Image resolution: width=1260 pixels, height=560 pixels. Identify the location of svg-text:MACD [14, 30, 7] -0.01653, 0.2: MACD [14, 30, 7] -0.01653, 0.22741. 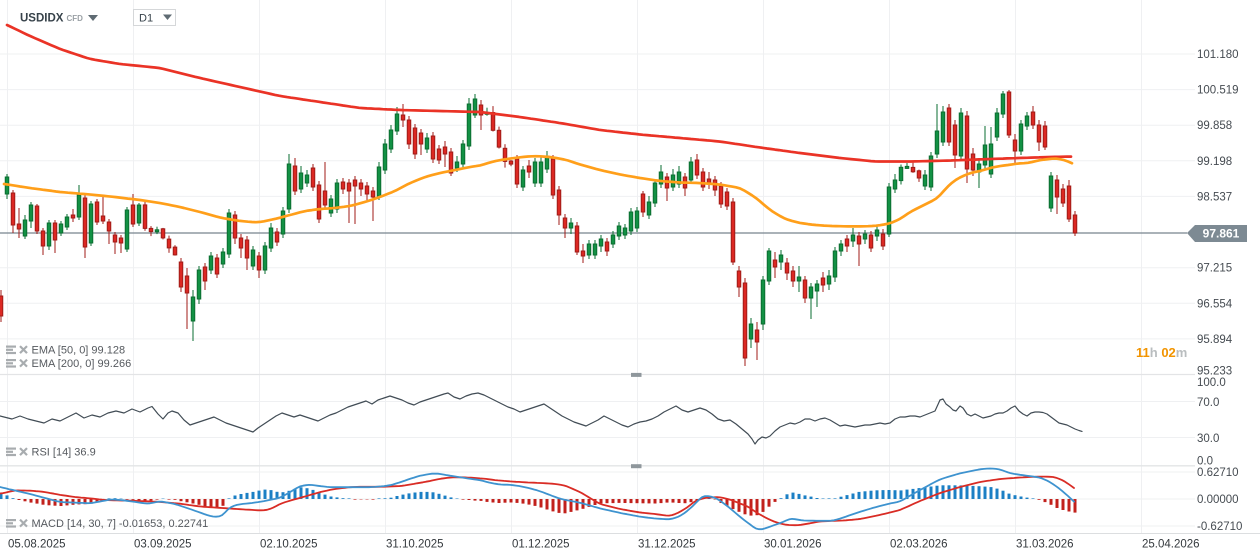
(120, 524).